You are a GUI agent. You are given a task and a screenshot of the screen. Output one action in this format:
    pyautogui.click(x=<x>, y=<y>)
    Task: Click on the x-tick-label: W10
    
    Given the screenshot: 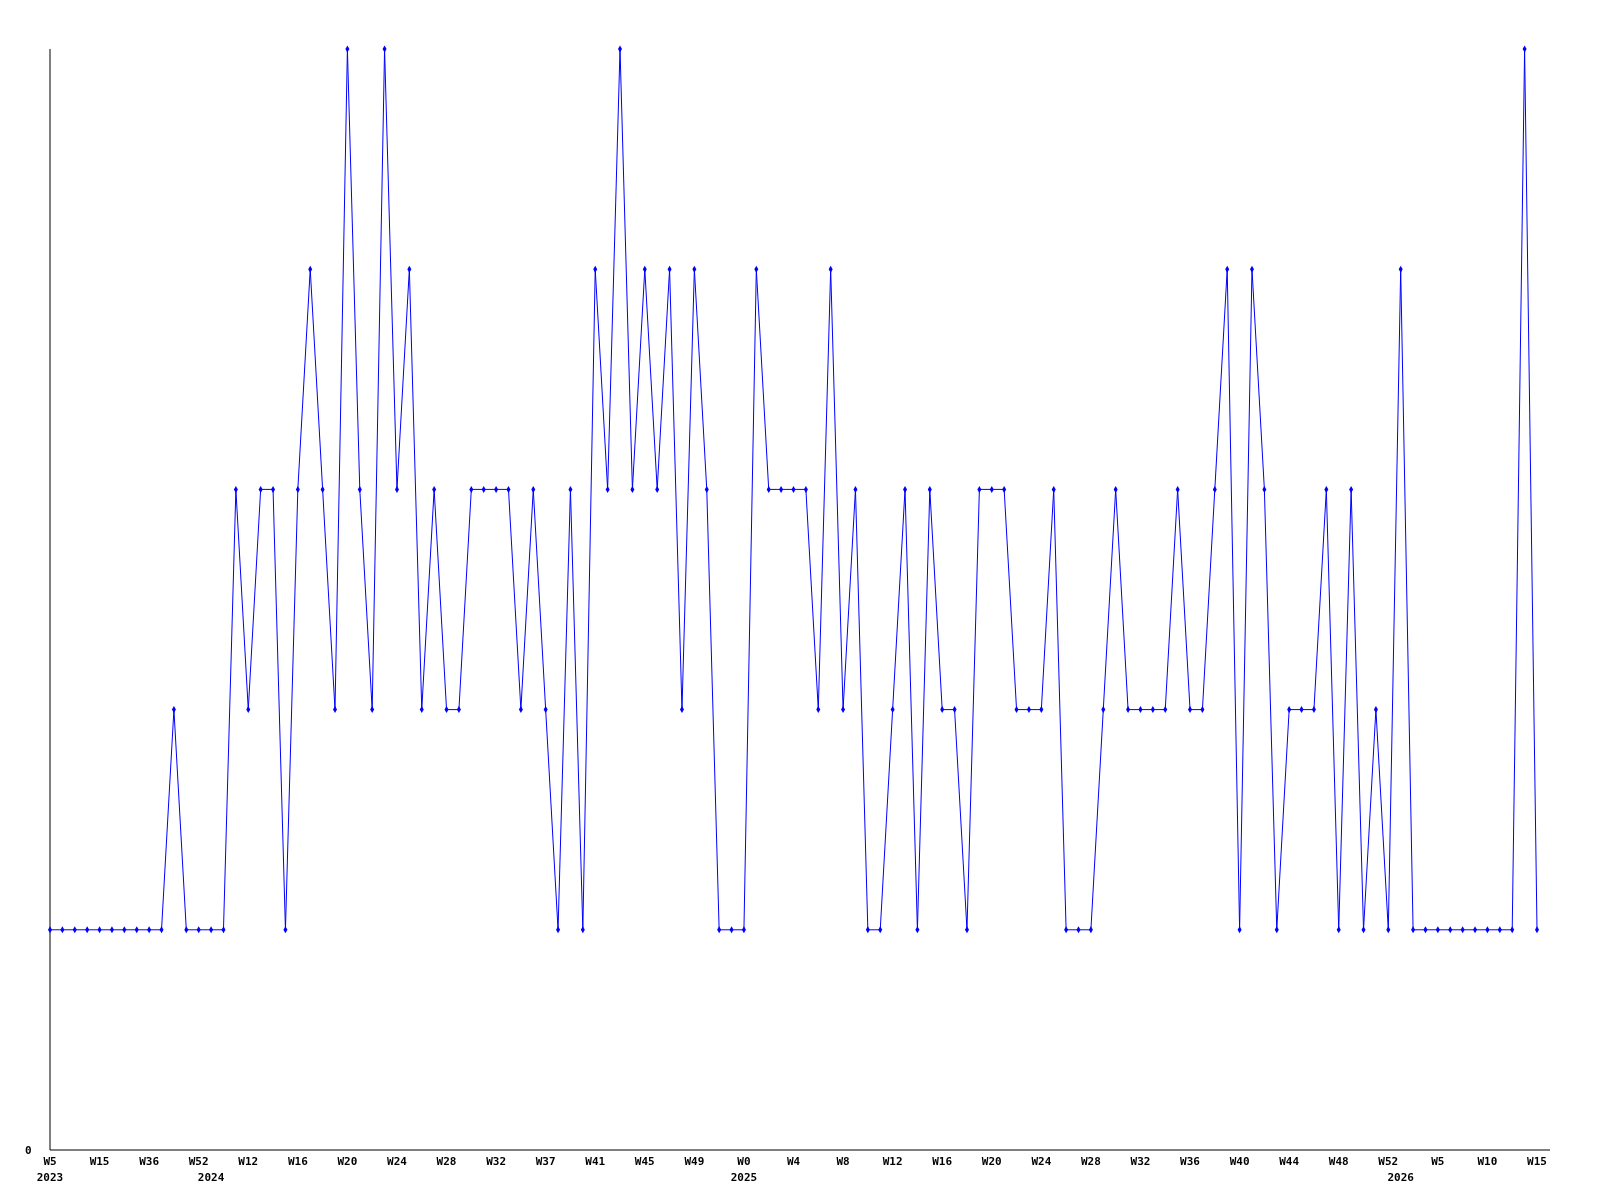 What is the action you would take?
    pyautogui.click(x=1487, y=1161)
    